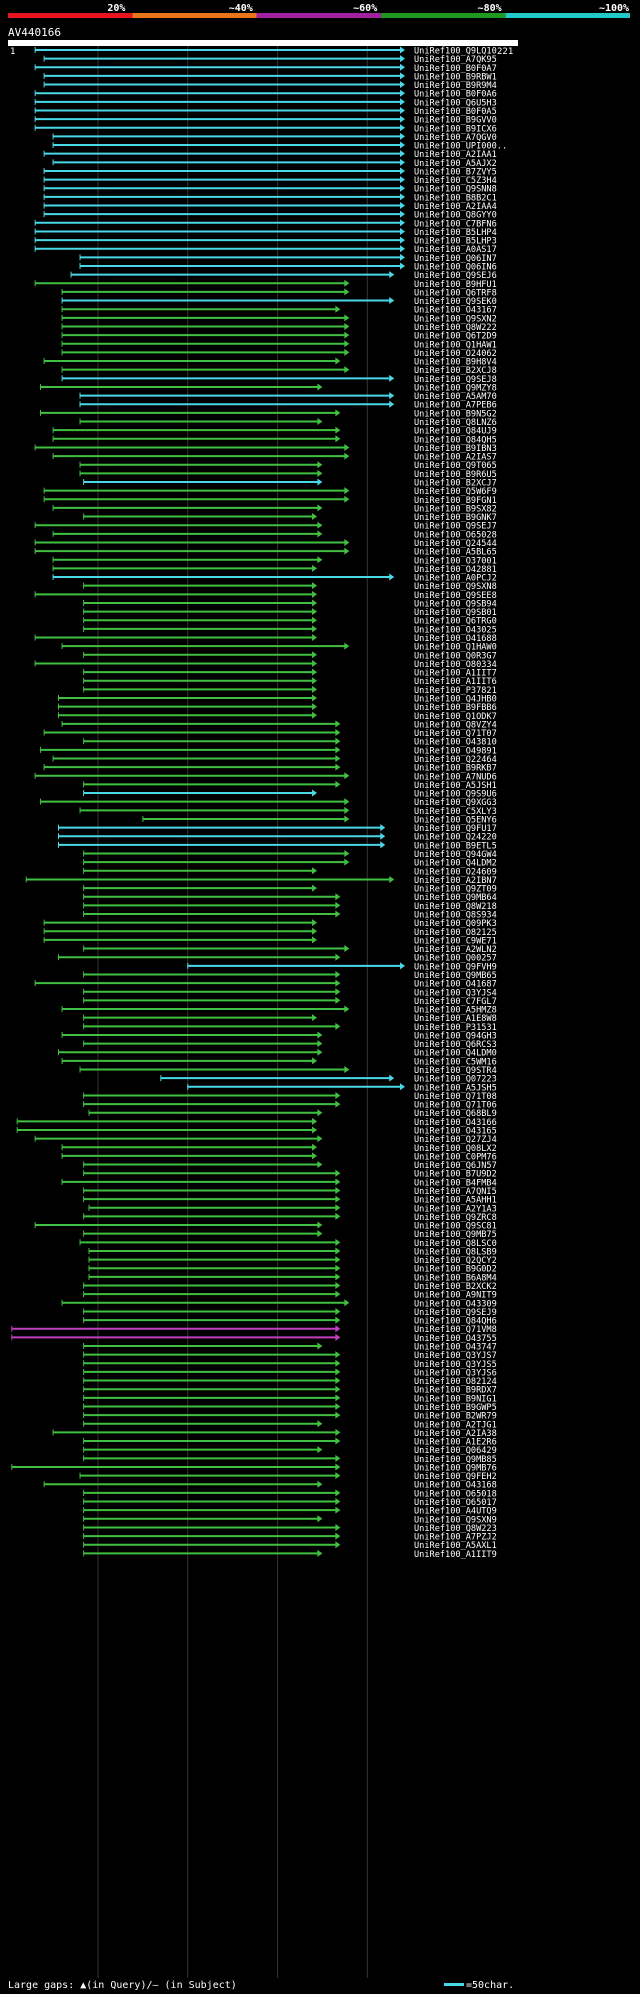  What do you see at coordinates (261, 880) in the screenshot?
I see `hit-row: UniRef100_A2IBN7` at bounding box center [261, 880].